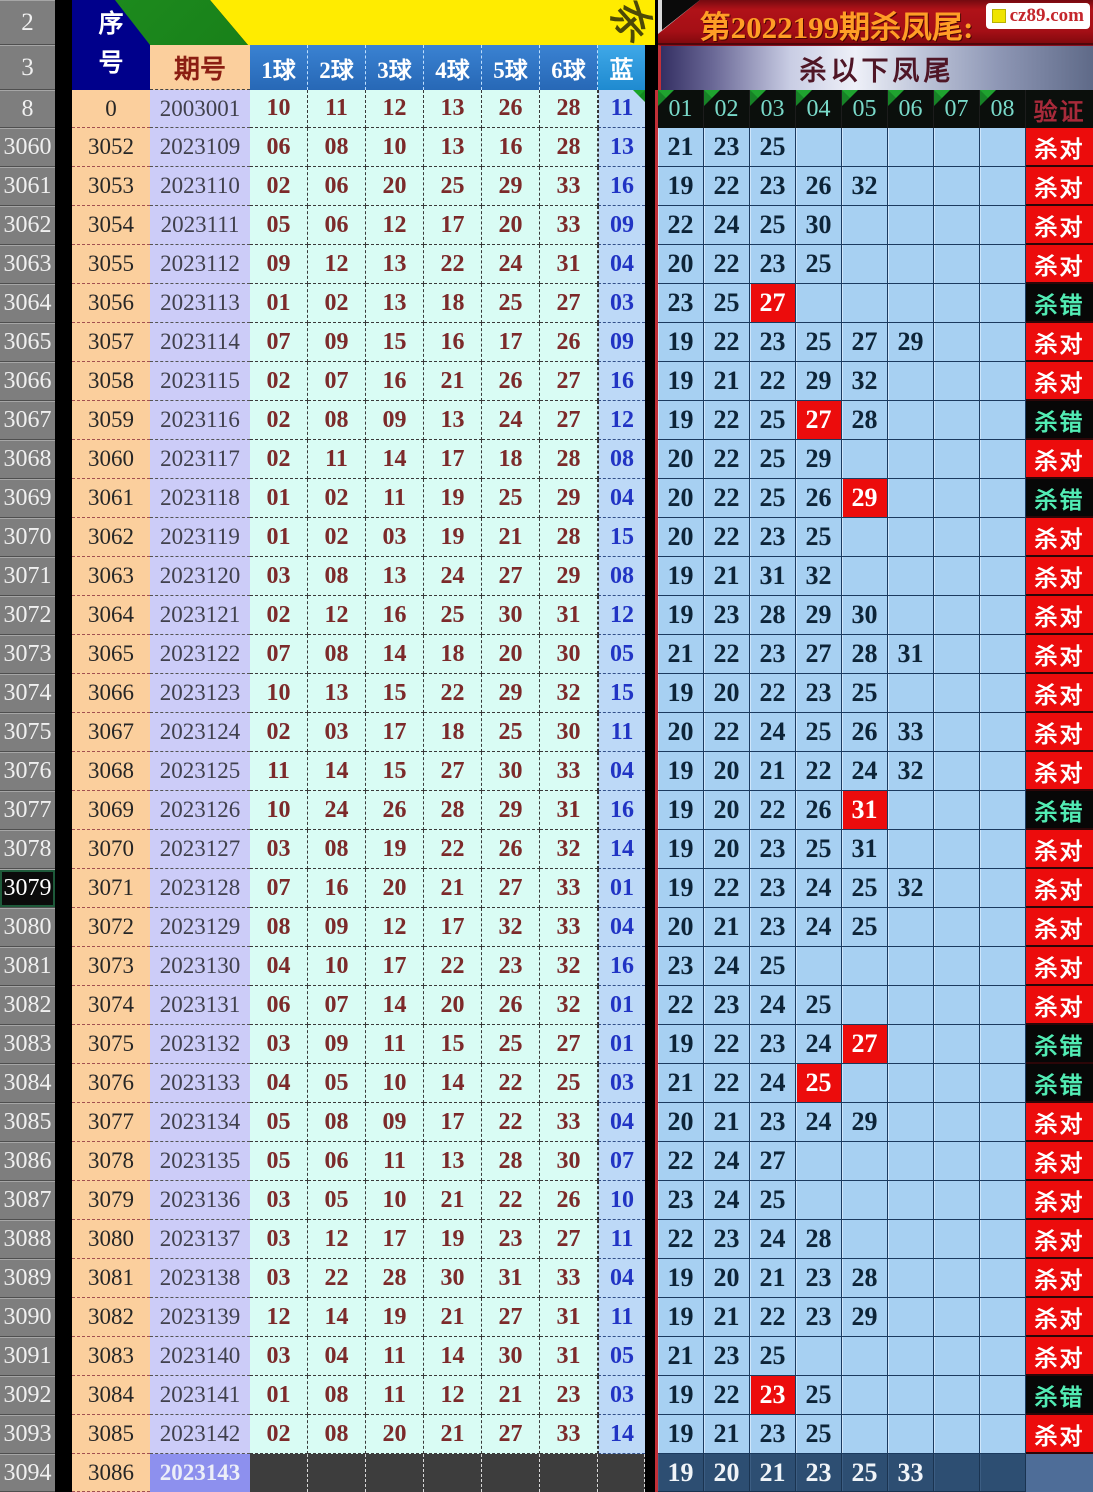 This screenshot has height=1492, width=1093. I want to click on ball-cell: 14, so click(395, 1005).